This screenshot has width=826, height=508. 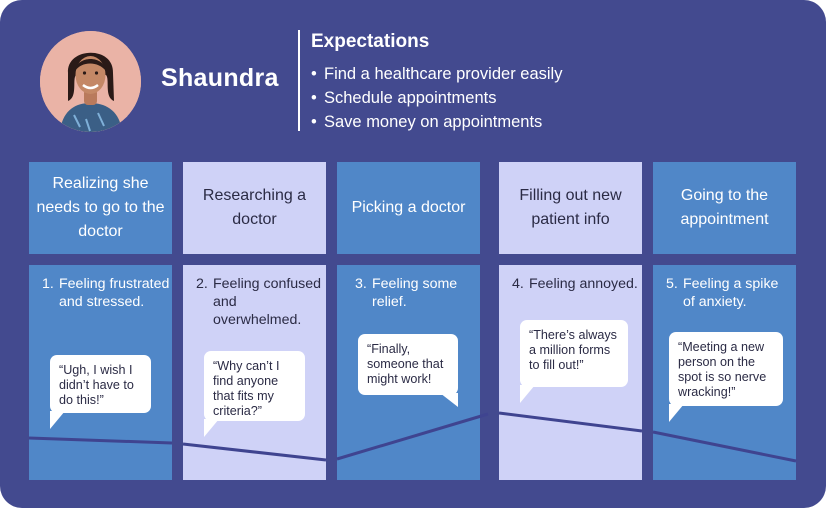 I want to click on expectation-item: • Schedule appointments, so click(x=436, y=98).